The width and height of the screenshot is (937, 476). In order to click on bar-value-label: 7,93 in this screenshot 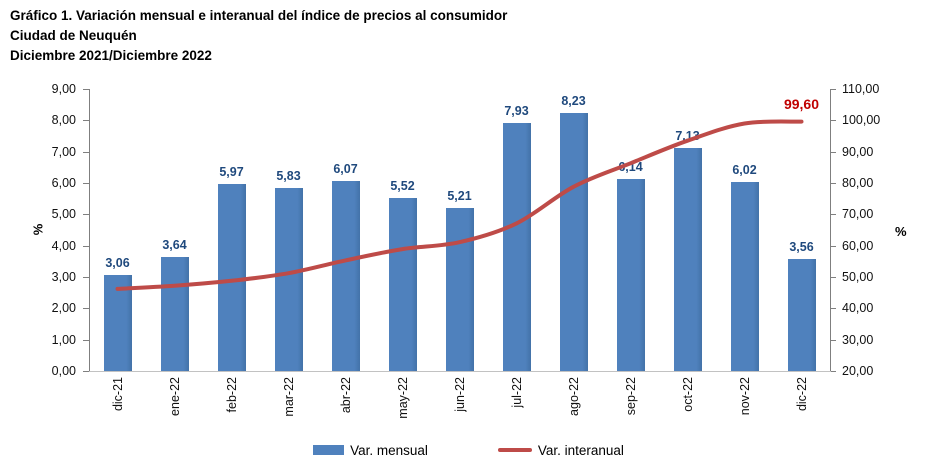, I will do `click(516, 110)`.